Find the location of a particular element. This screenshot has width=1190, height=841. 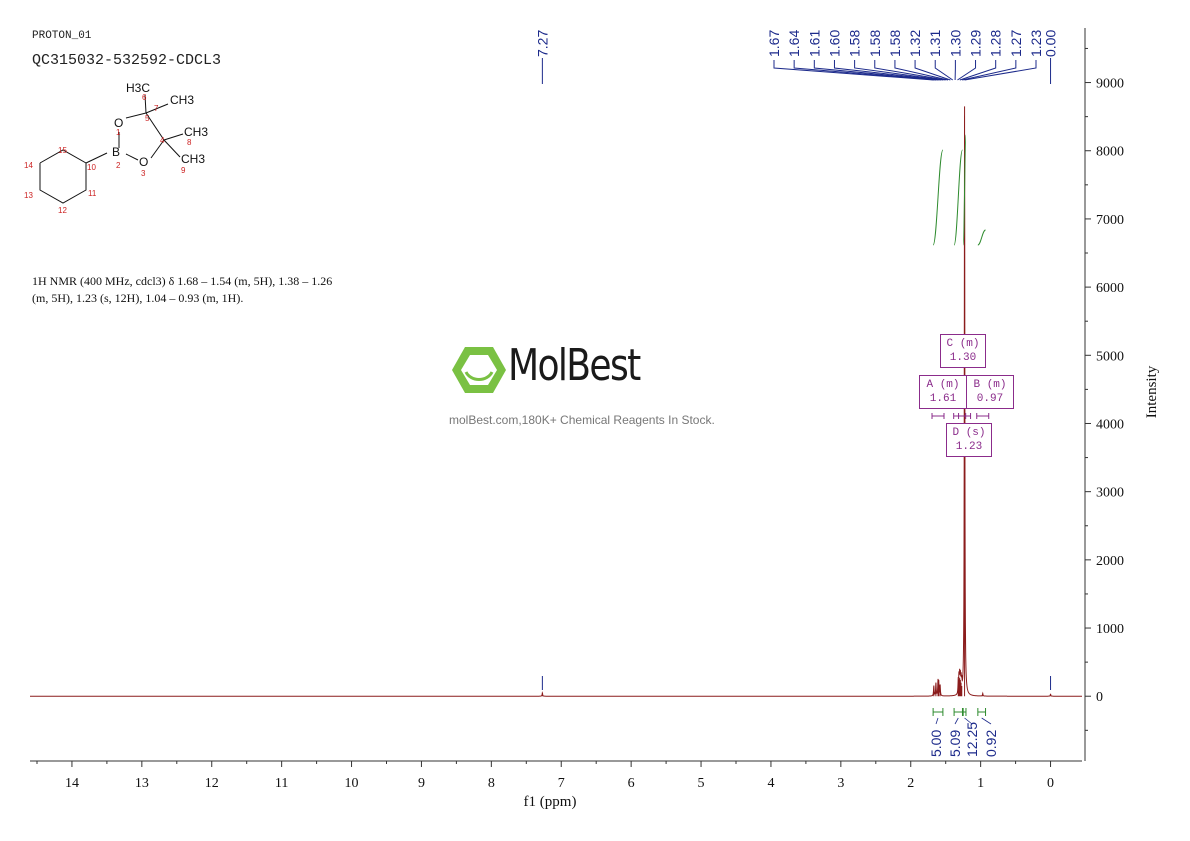

multiplet-shift: 1.23 is located at coordinates (969, 447).